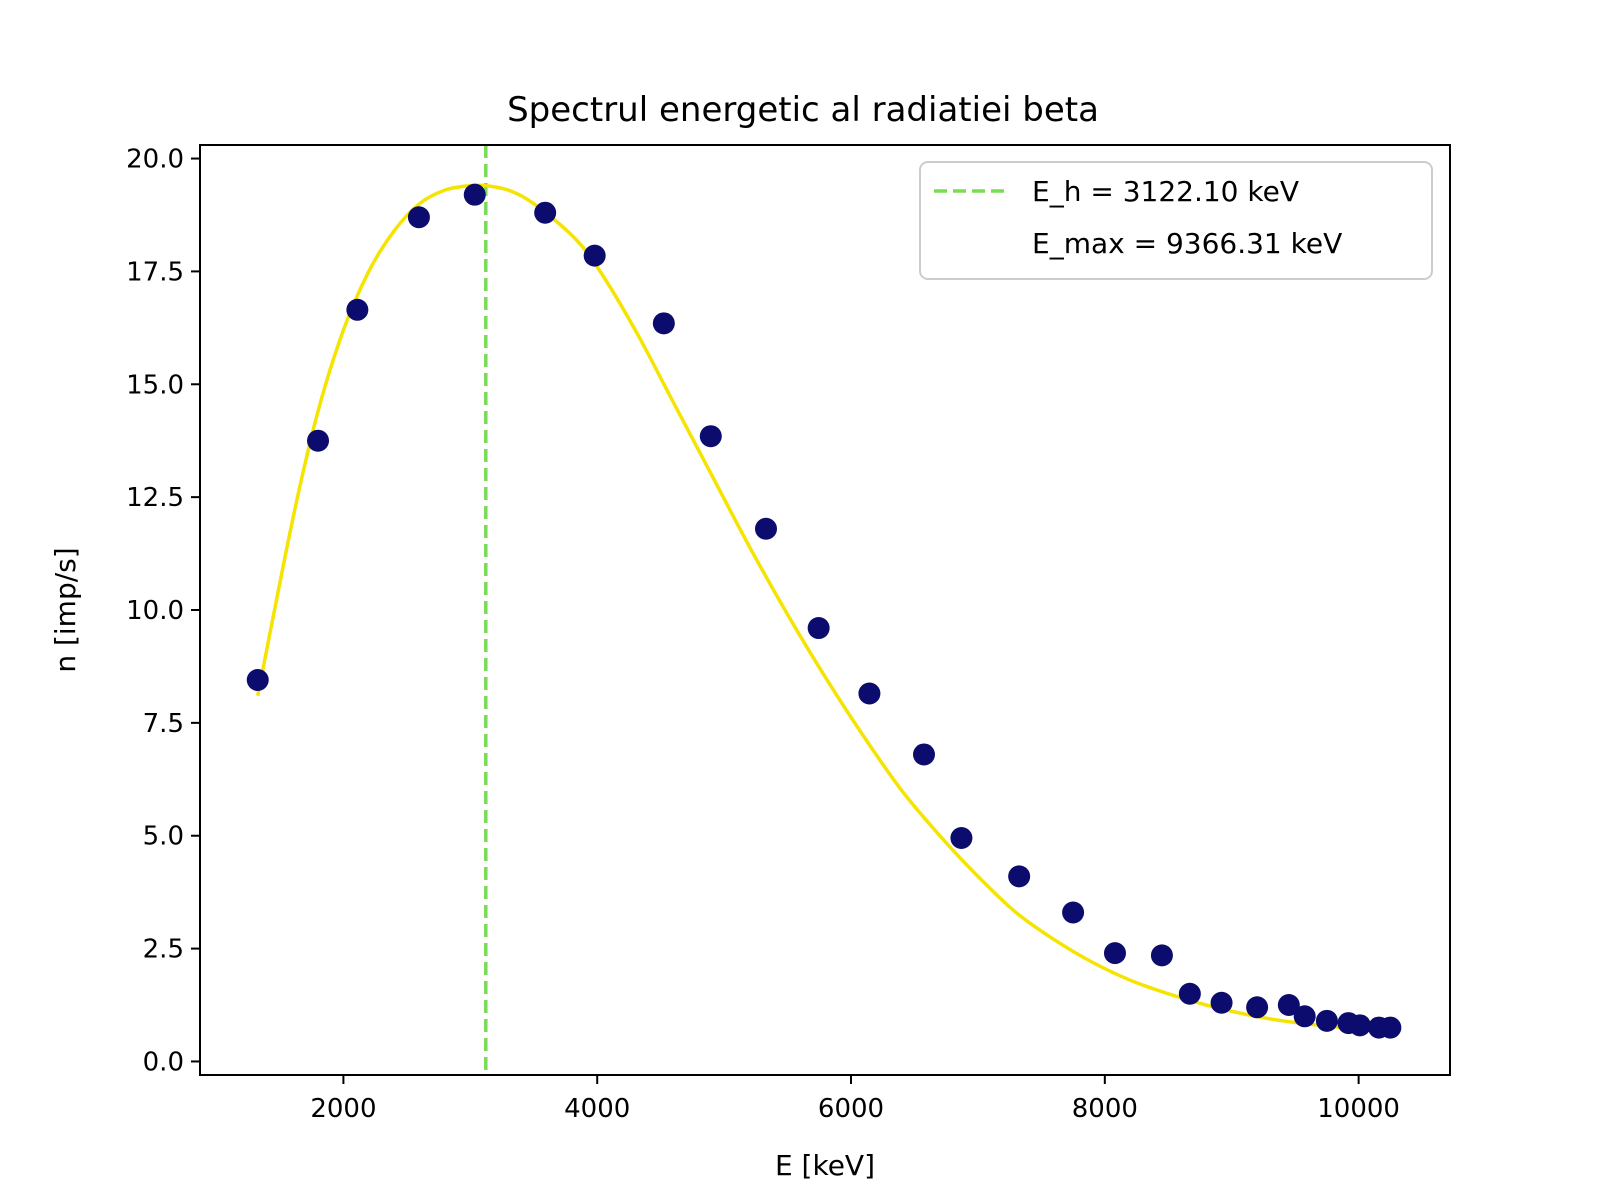 The width and height of the screenshot is (1600, 1200). Describe the element at coordinates (155, 160) in the screenshot. I see `y-tick-label: 20.0` at that location.